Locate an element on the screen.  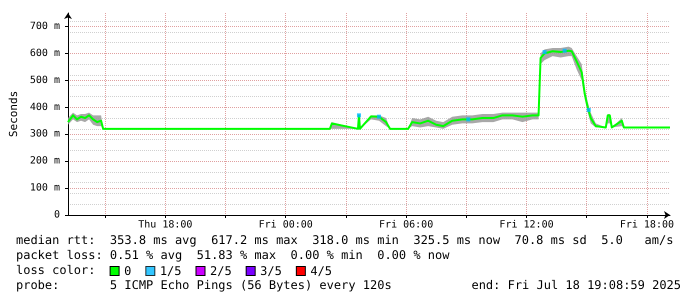
legend-title: loss color: is located at coordinates (56, 270).